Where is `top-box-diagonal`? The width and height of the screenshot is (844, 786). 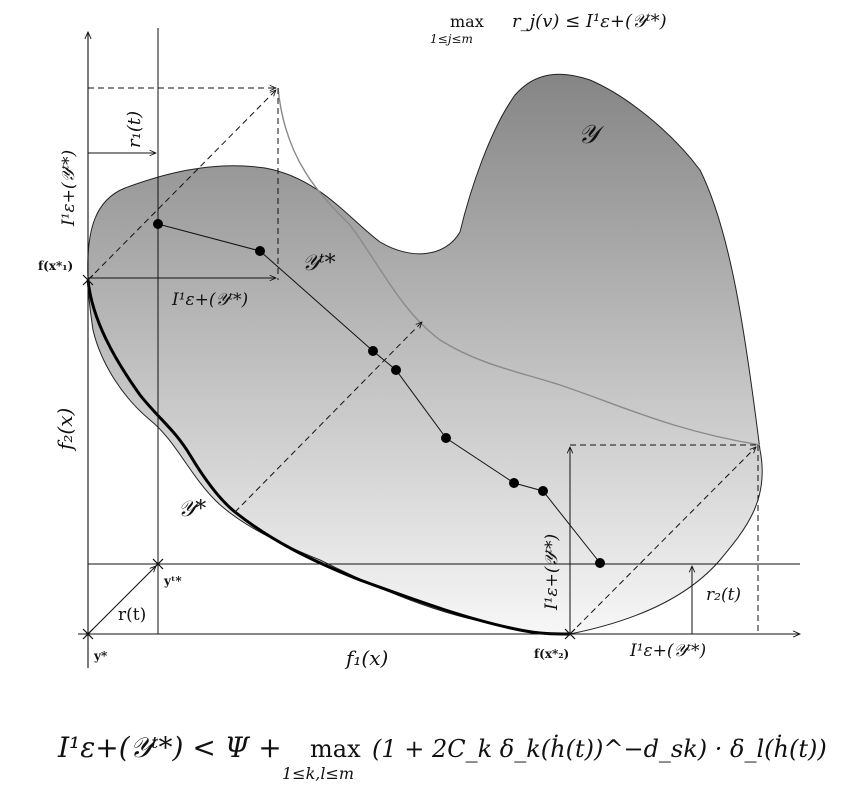
top-box-diagonal is located at coordinates (181, 185).